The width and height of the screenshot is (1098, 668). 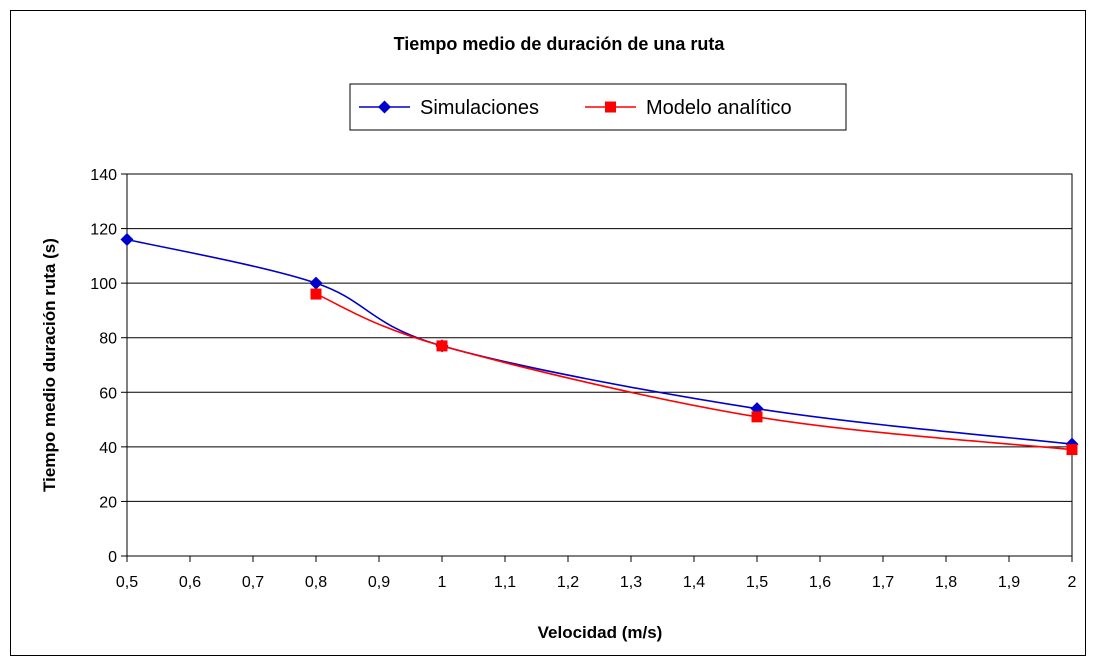 I want to click on y-tick-label: 100, so click(x=103, y=284).